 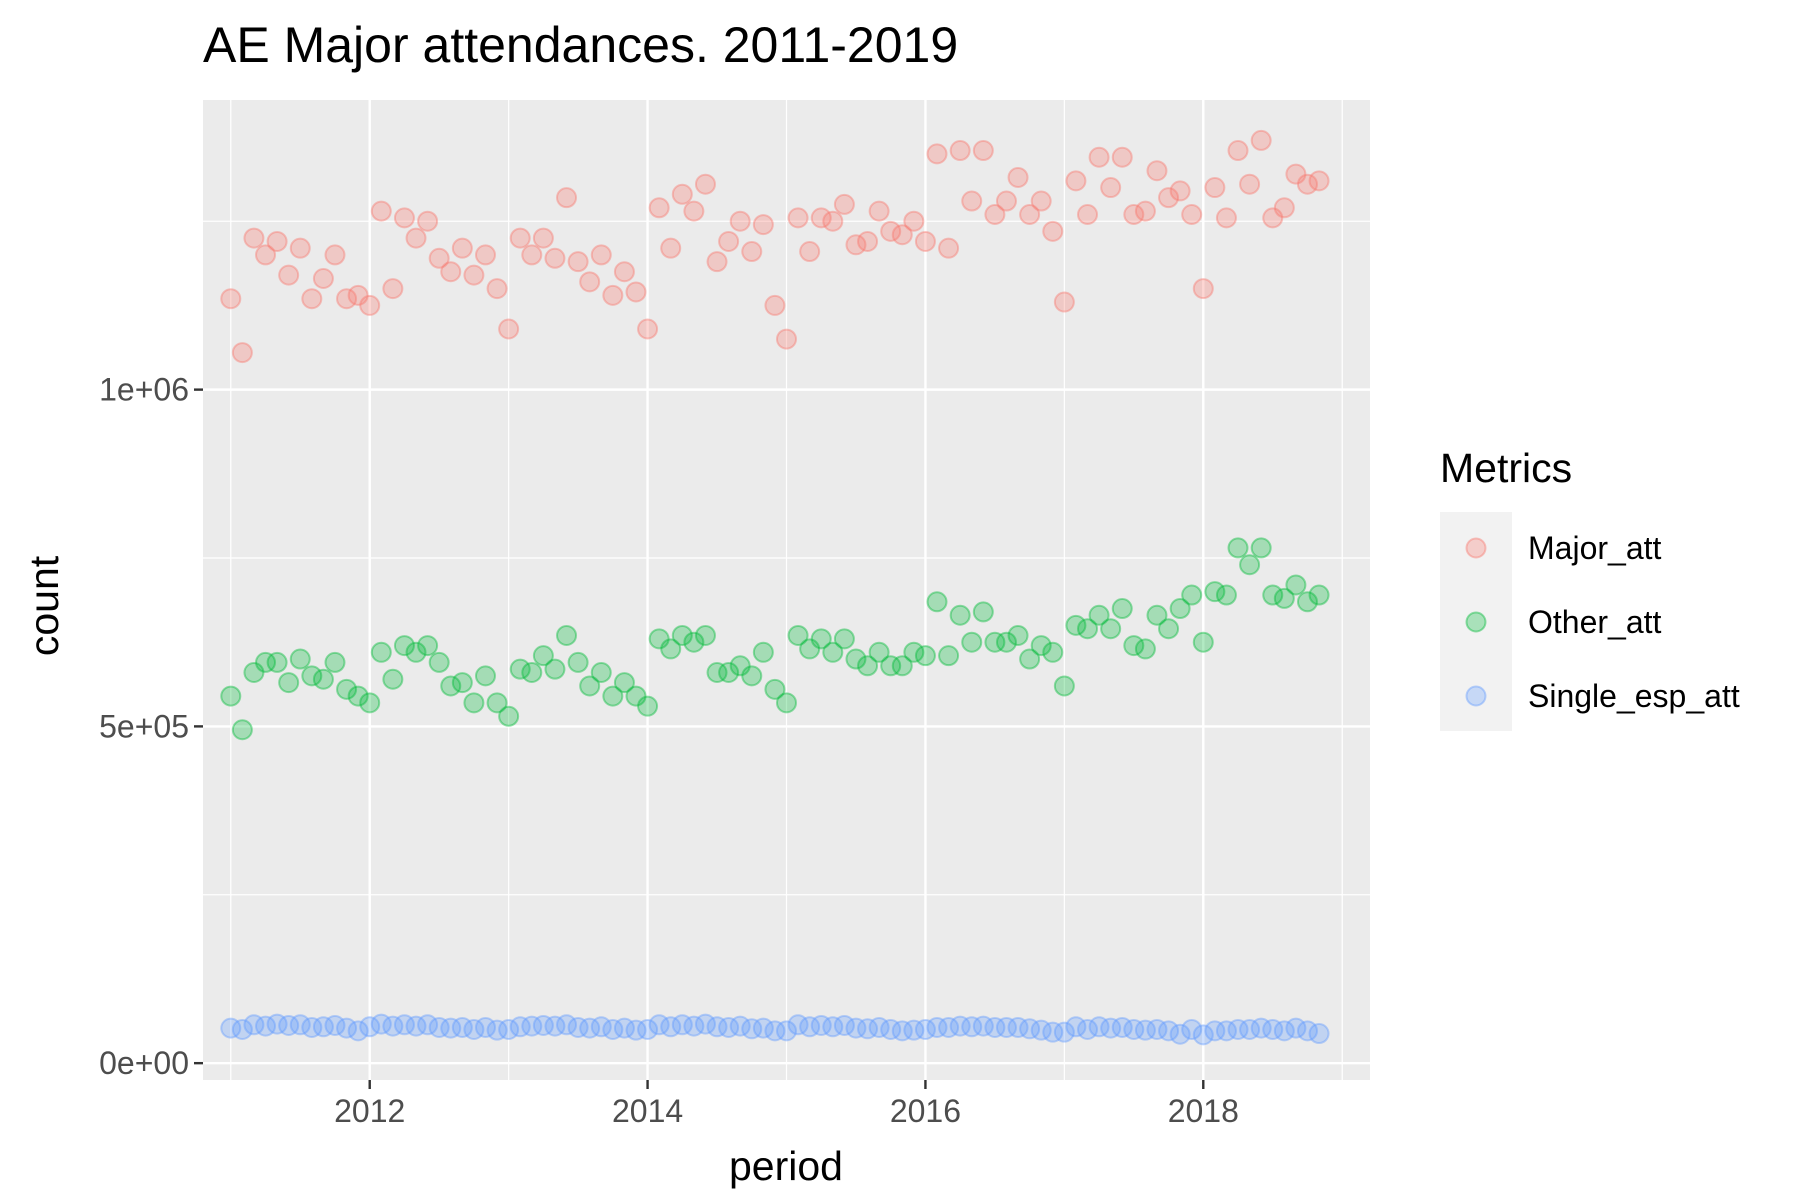 What do you see at coordinates (1506, 468) in the screenshot?
I see `legend-title: Metrics` at bounding box center [1506, 468].